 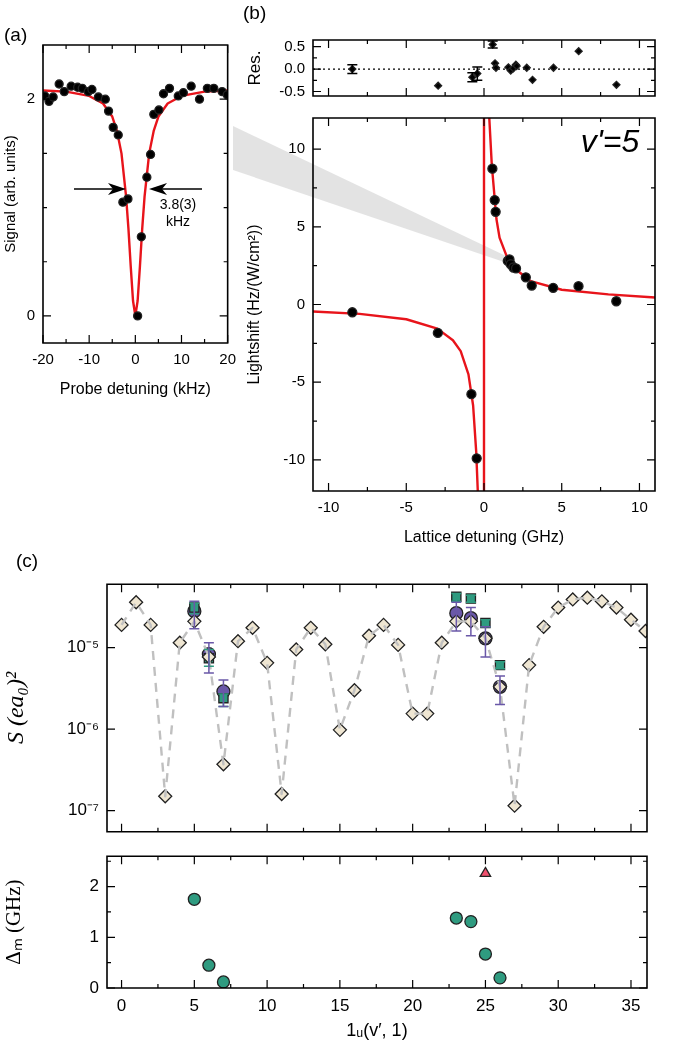 What do you see at coordinates (377, 1030) in the screenshot?
I see `x-axis-title: 1ᵤ(v′, 1)` at bounding box center [377, 1030].